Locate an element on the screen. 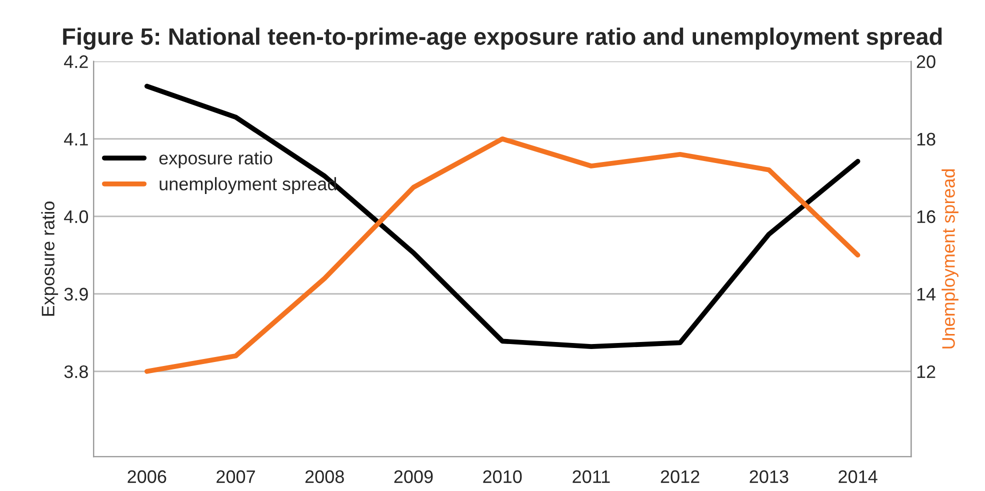  x-tick-label: 2009 is located at coordinates (413, 477).